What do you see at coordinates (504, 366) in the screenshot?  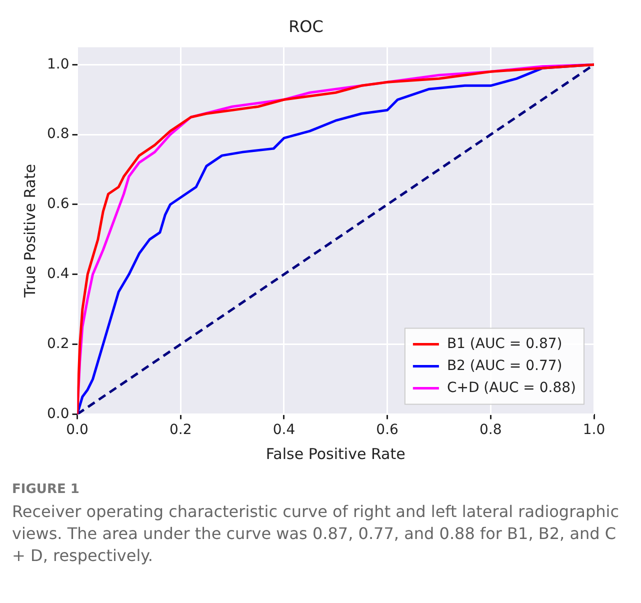 I see `legend-label: B2 (AUC = 0.77)` at bounding box center [504, 366].